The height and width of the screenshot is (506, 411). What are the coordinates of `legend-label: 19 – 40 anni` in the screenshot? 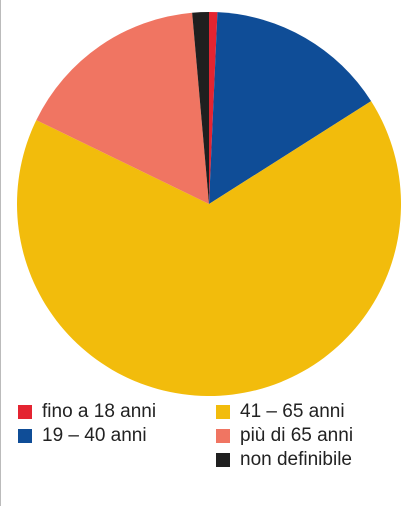 It's located at (94, 435).